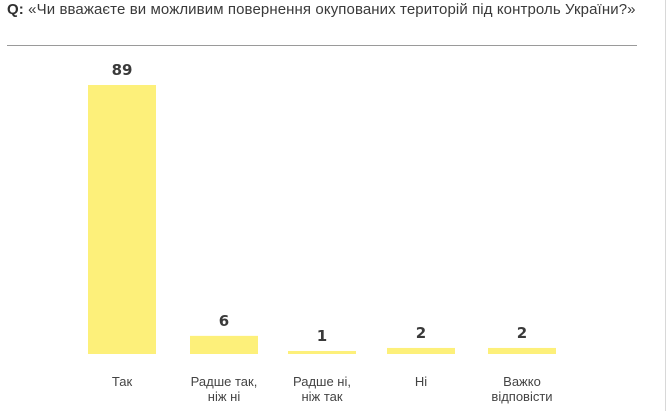 The height and width of the screenshot is (411, 672). Describe the element at coordinates (421, 381) in the screenshot. I see `category-label: Ні` at that location.